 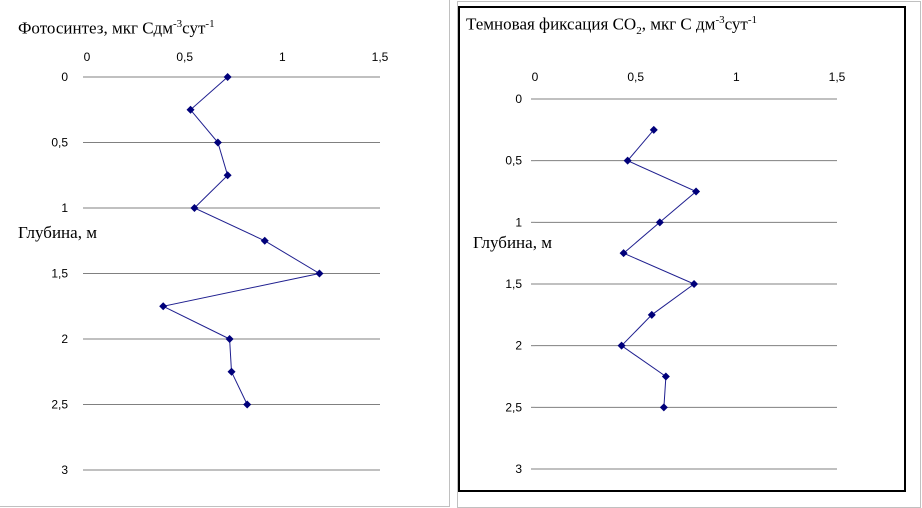 What do you see at coordinates (116, 28) in the screenshot?
I see `chart-title-photosynthesis: Фотосинтез, мкг Сдм-3сут-1` at bounding box center [116, 28].